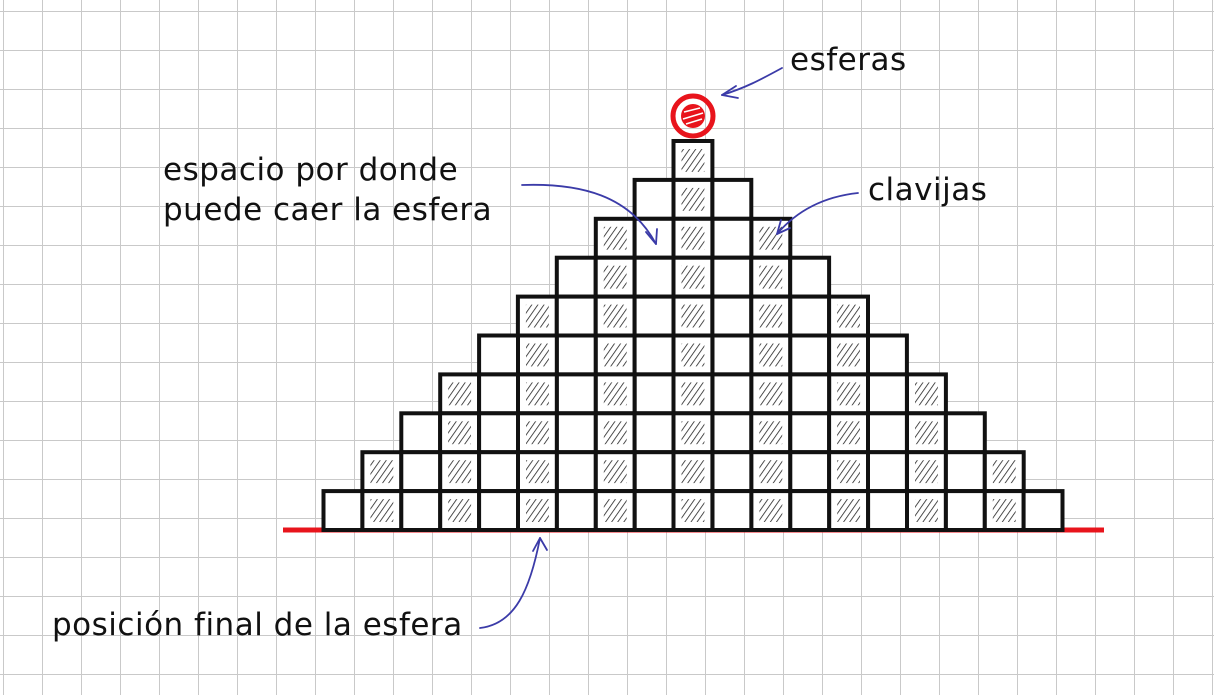 Image resolution: width=1214 pixels, height=695 pixels. I want to click on space-label-line1: espacio por donde, so click(311, 170).